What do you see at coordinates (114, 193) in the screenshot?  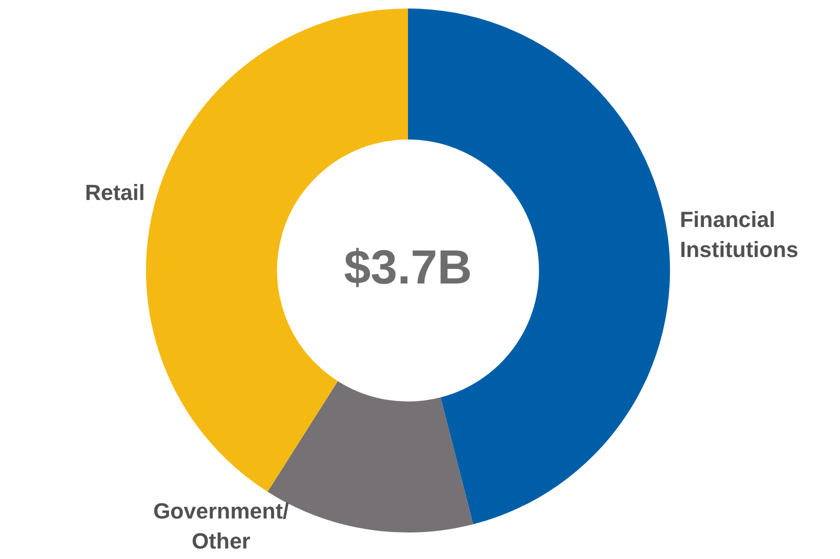 I see `slice-label: Retail` at bounding box center [114, 193].